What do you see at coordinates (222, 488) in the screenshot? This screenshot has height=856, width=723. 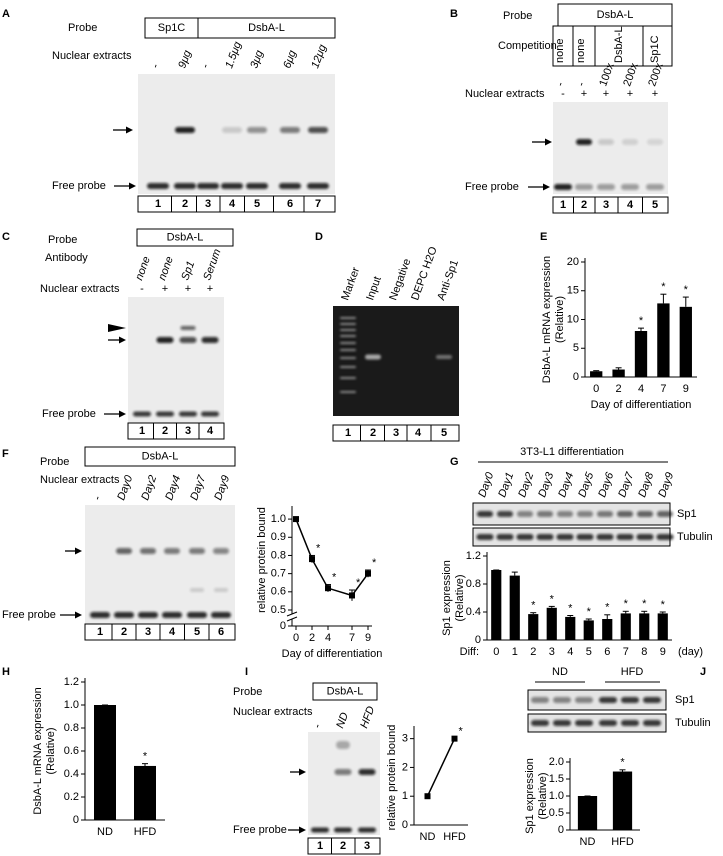 I see `lane-label: Day9` at bounding box center [222, 488].